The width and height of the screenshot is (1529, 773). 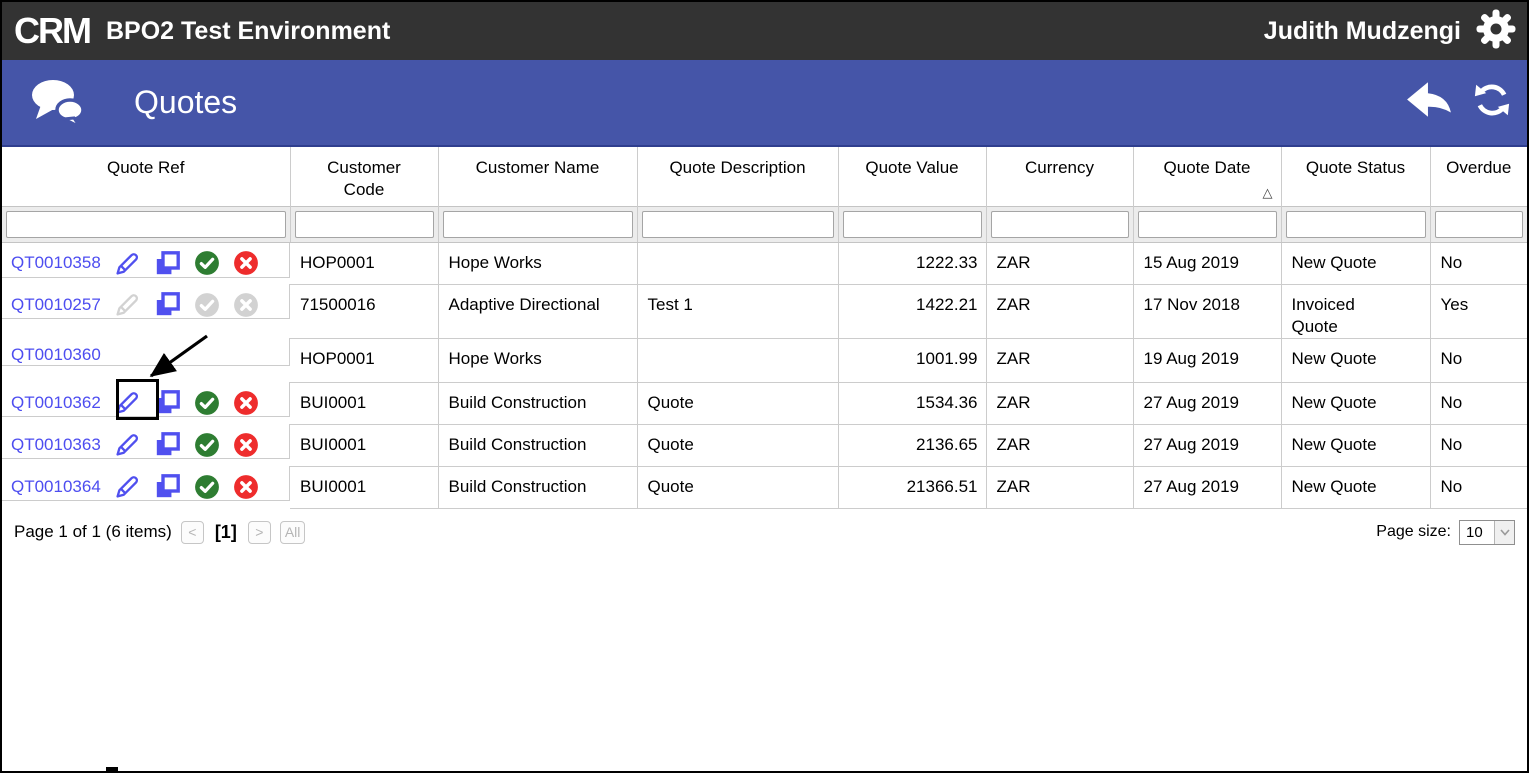 What do you see at coordinates (537, 224) in the screenshot?
I see `filter-customer-name` at bounding box center [537, 224].